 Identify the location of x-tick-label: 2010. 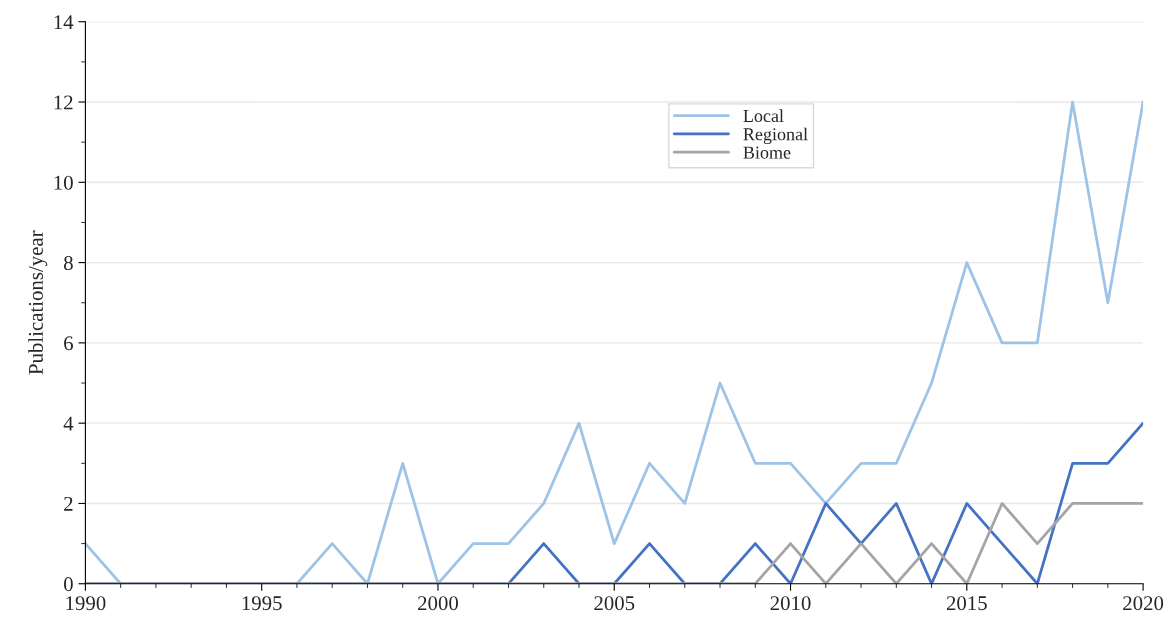
(790, 603).